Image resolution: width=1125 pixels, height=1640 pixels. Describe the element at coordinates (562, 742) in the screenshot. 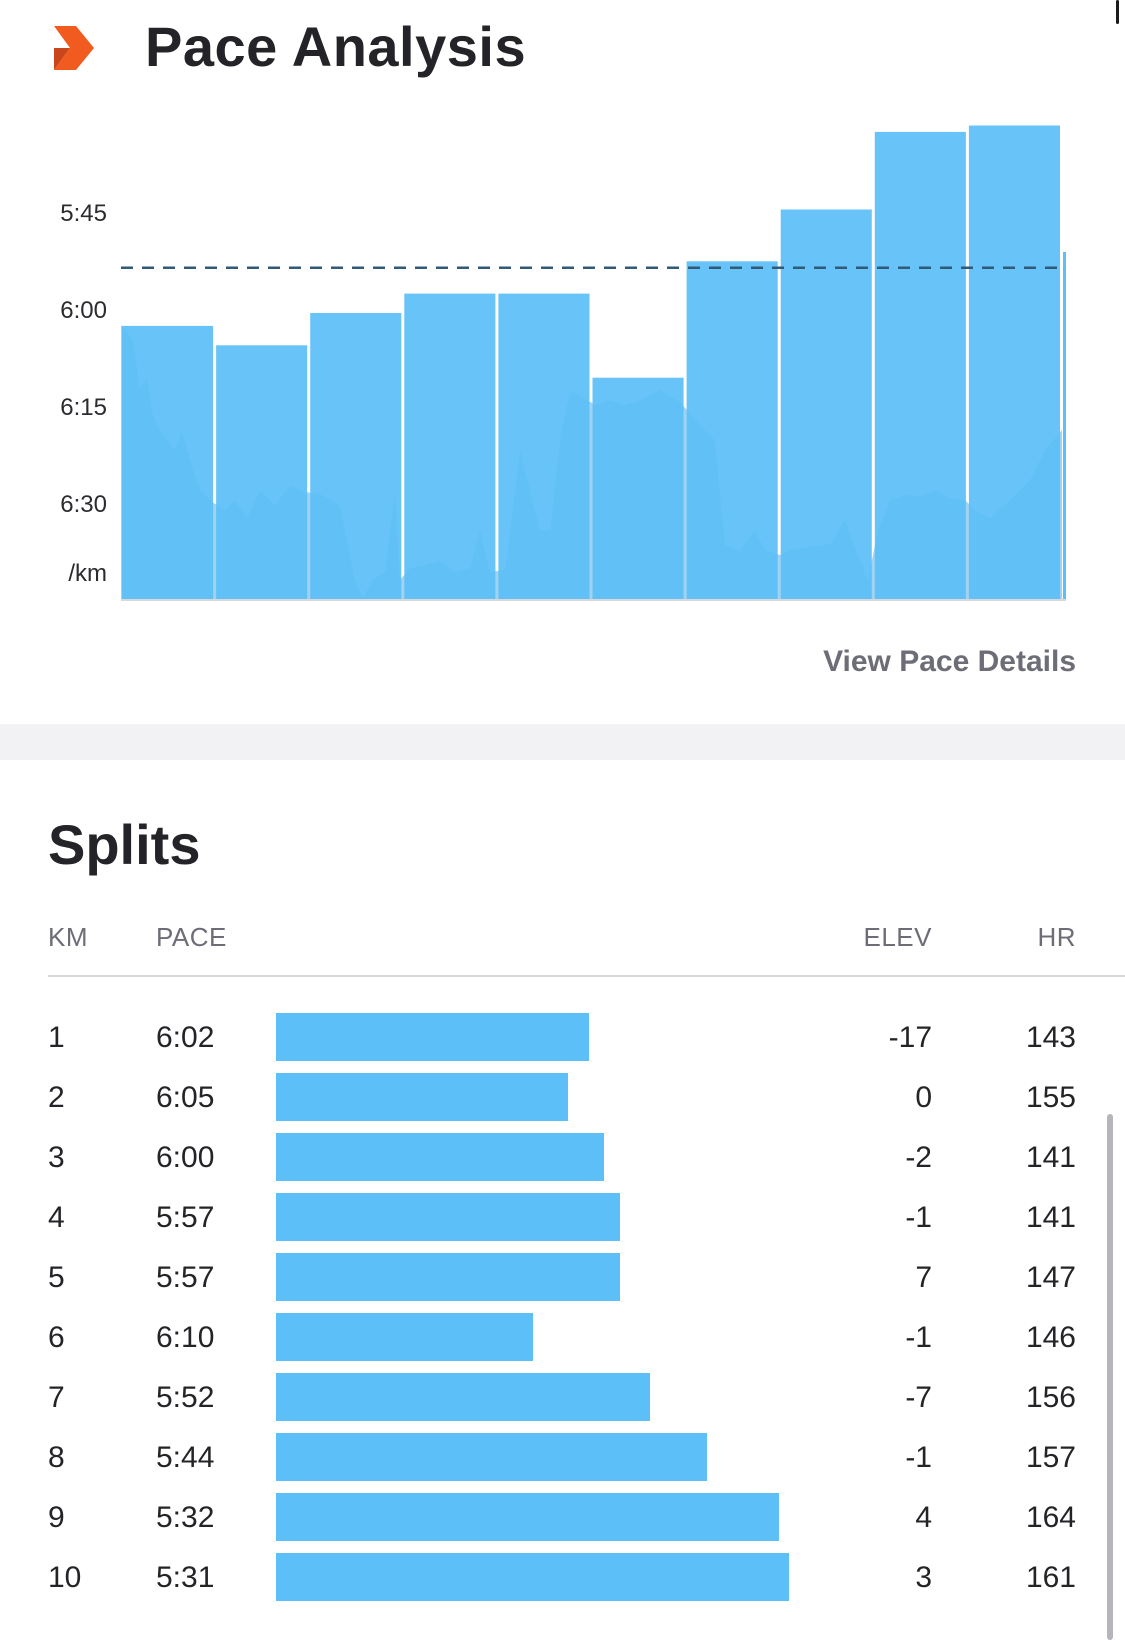

I see `section-divider` at that location.